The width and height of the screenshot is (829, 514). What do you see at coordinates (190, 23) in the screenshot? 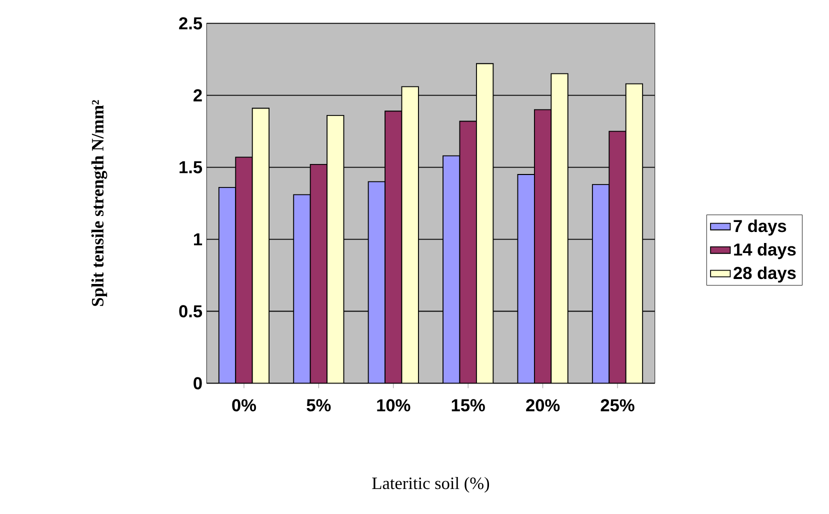
I see `y-tick-label: 2.5` at bounding box center [190, 23].